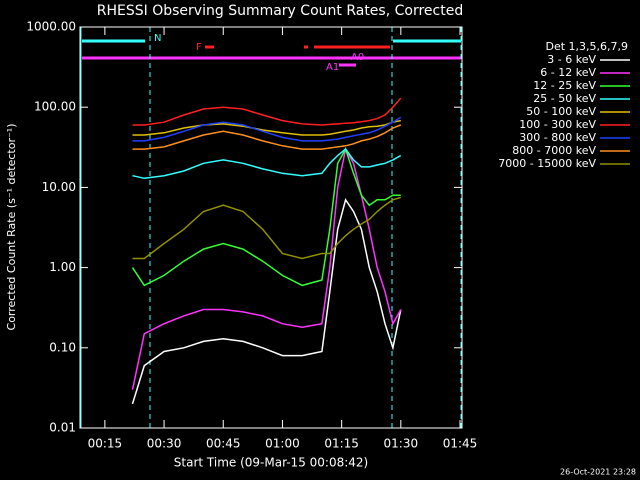  I want to click on x-tick-label: 00:30, so click(164, 444).